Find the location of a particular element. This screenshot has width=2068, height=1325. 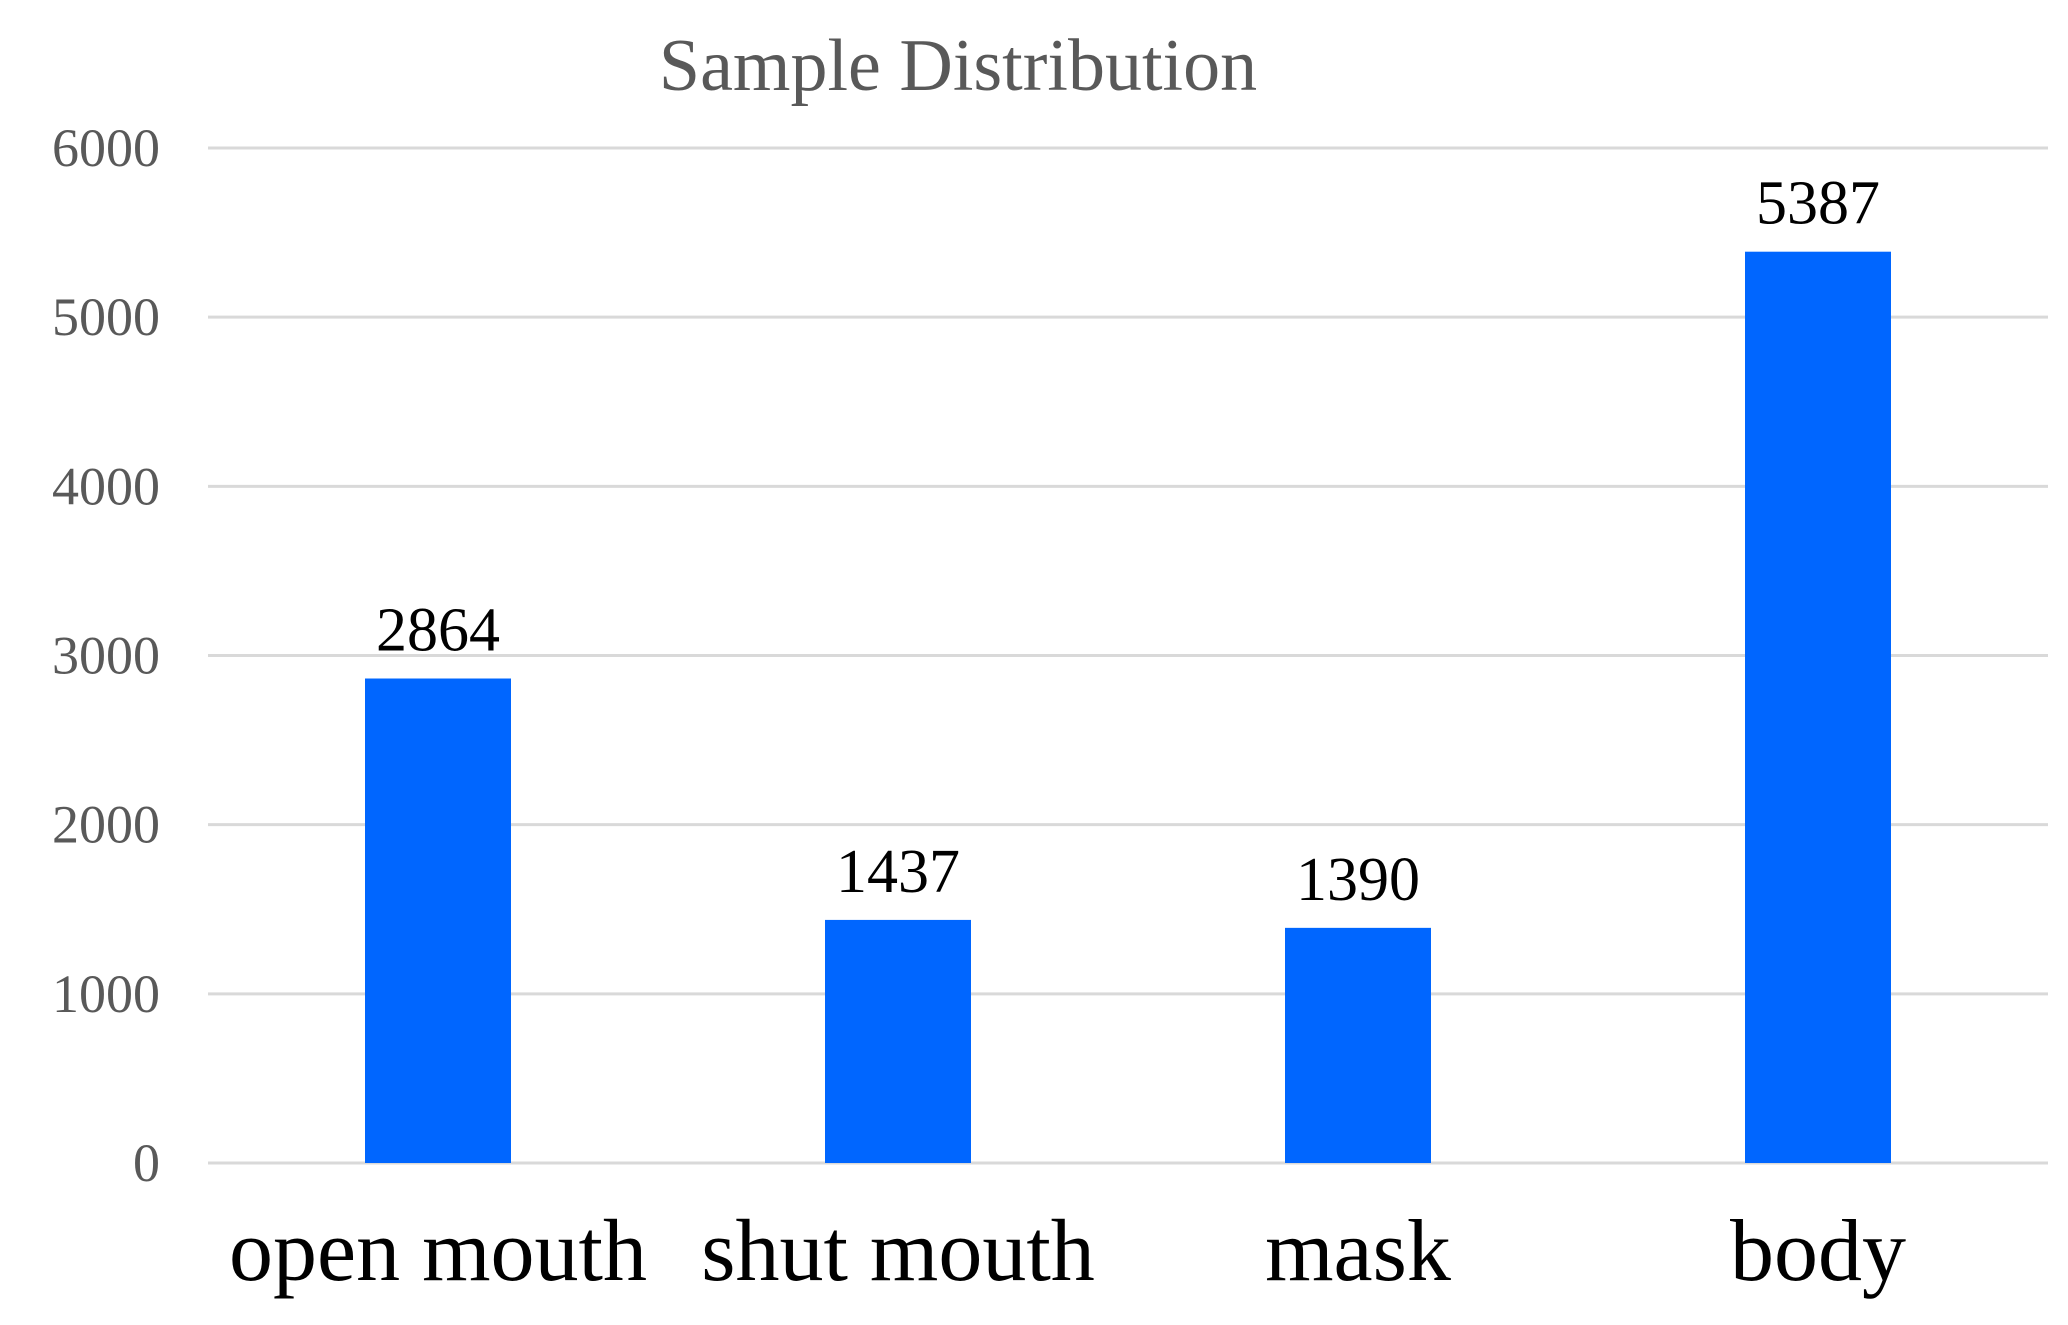

y-tick-label: 6000 is located at coordinates (106, 148).